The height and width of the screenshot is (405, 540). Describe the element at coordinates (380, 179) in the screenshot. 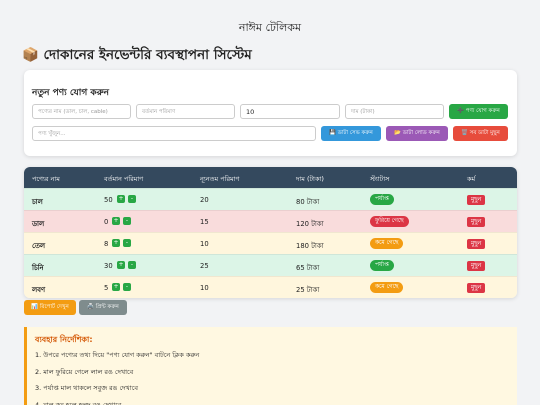

I see `column-header: স্ট্যাটাস` at that location.